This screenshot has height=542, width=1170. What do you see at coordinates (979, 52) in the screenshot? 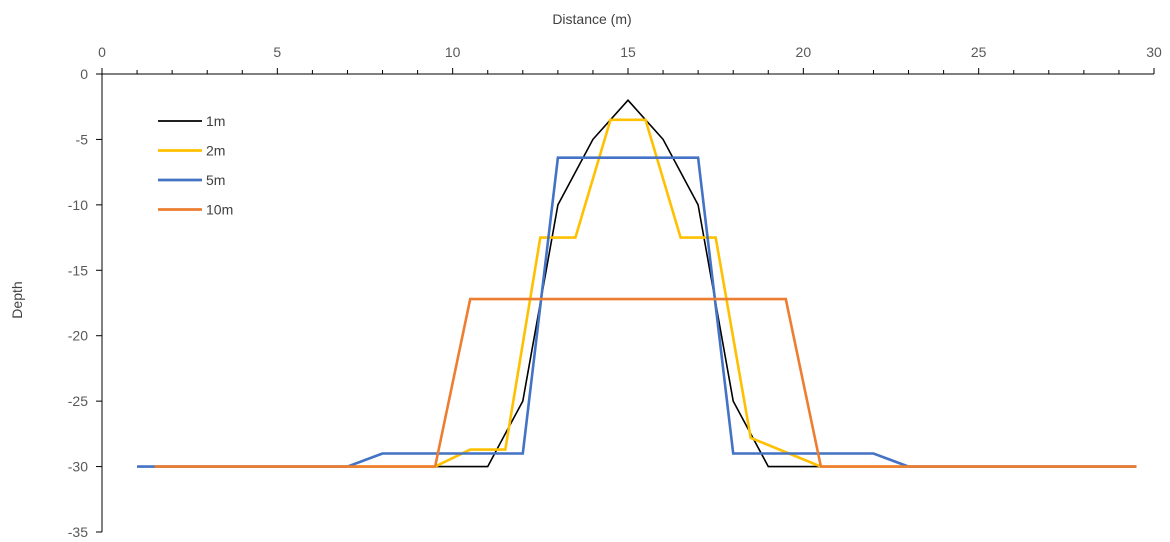
I see `x-tick-label: 25` at bounding box center [979, 52].